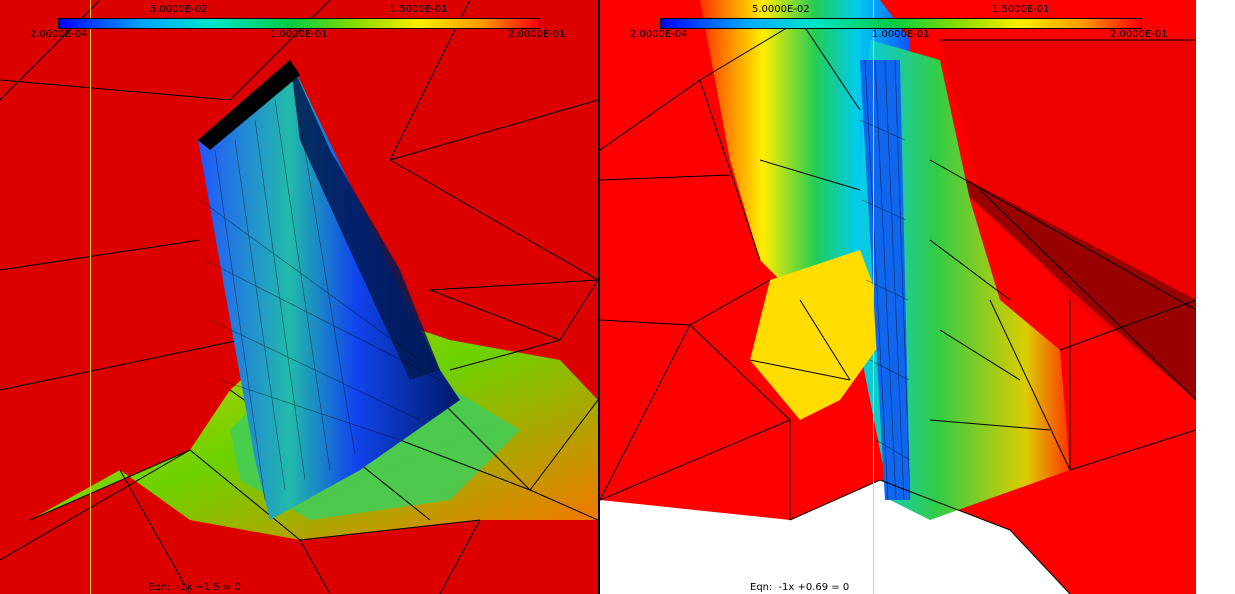 Image resolution: width=1235 pixels, height=594 pixels. I want to click on equation-value: -1x +0.69 = 0, so click(814, 587).